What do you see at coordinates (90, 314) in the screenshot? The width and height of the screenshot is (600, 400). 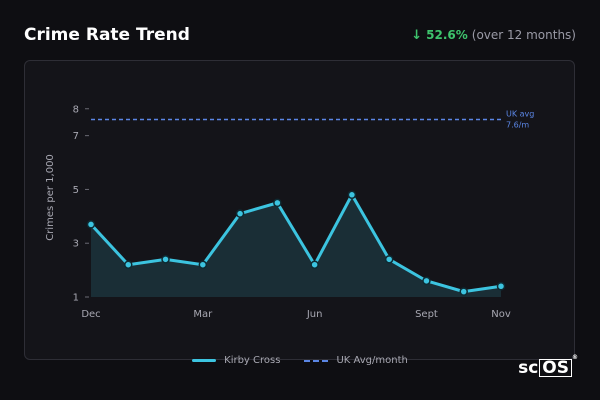 I see `x-tick-label: Dec` at bounding box center [90, 314].